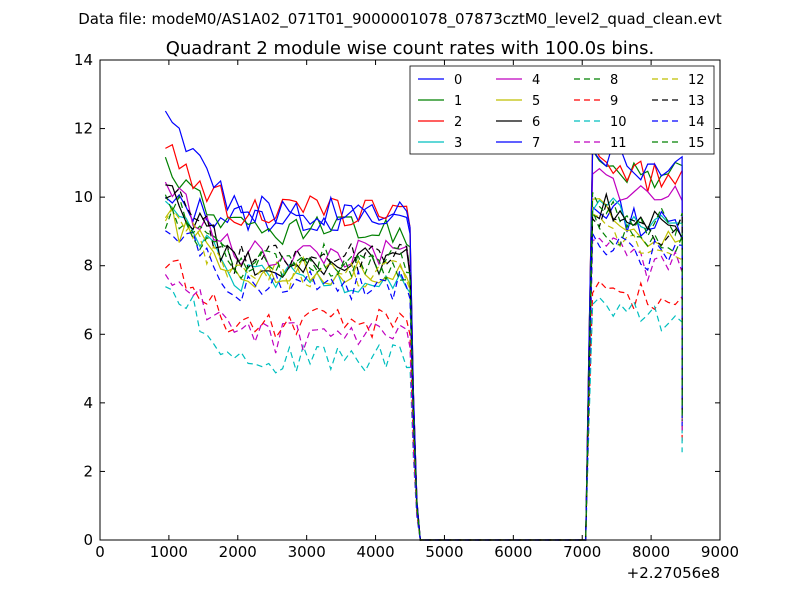 Image resolution: width=800 pixels, height=600 pixels. I want to click on legend-label-11: 11, so click(618, 143).